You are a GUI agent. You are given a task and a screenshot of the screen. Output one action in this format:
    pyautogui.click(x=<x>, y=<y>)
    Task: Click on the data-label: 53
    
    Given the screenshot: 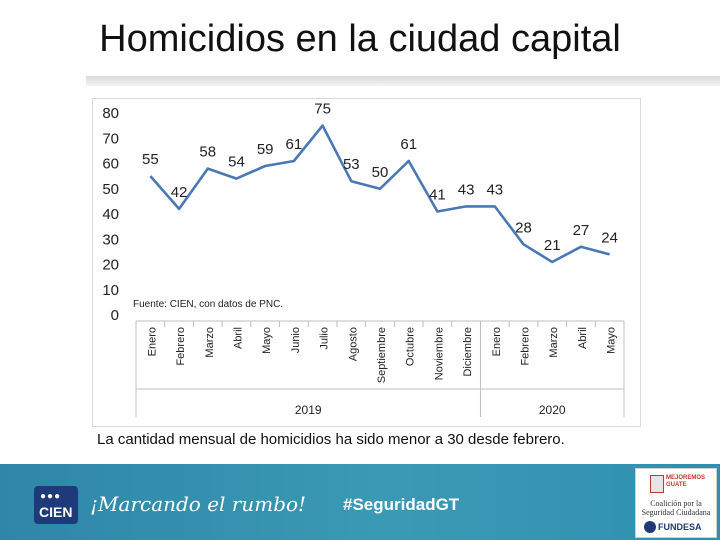 What is the action you would take?
    pyautogui.click(x=351, y=164)
    